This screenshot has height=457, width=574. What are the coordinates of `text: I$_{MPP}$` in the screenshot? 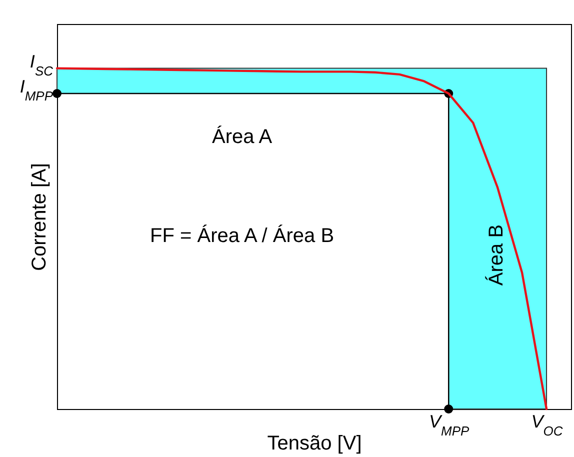 It's located at (37, 90).